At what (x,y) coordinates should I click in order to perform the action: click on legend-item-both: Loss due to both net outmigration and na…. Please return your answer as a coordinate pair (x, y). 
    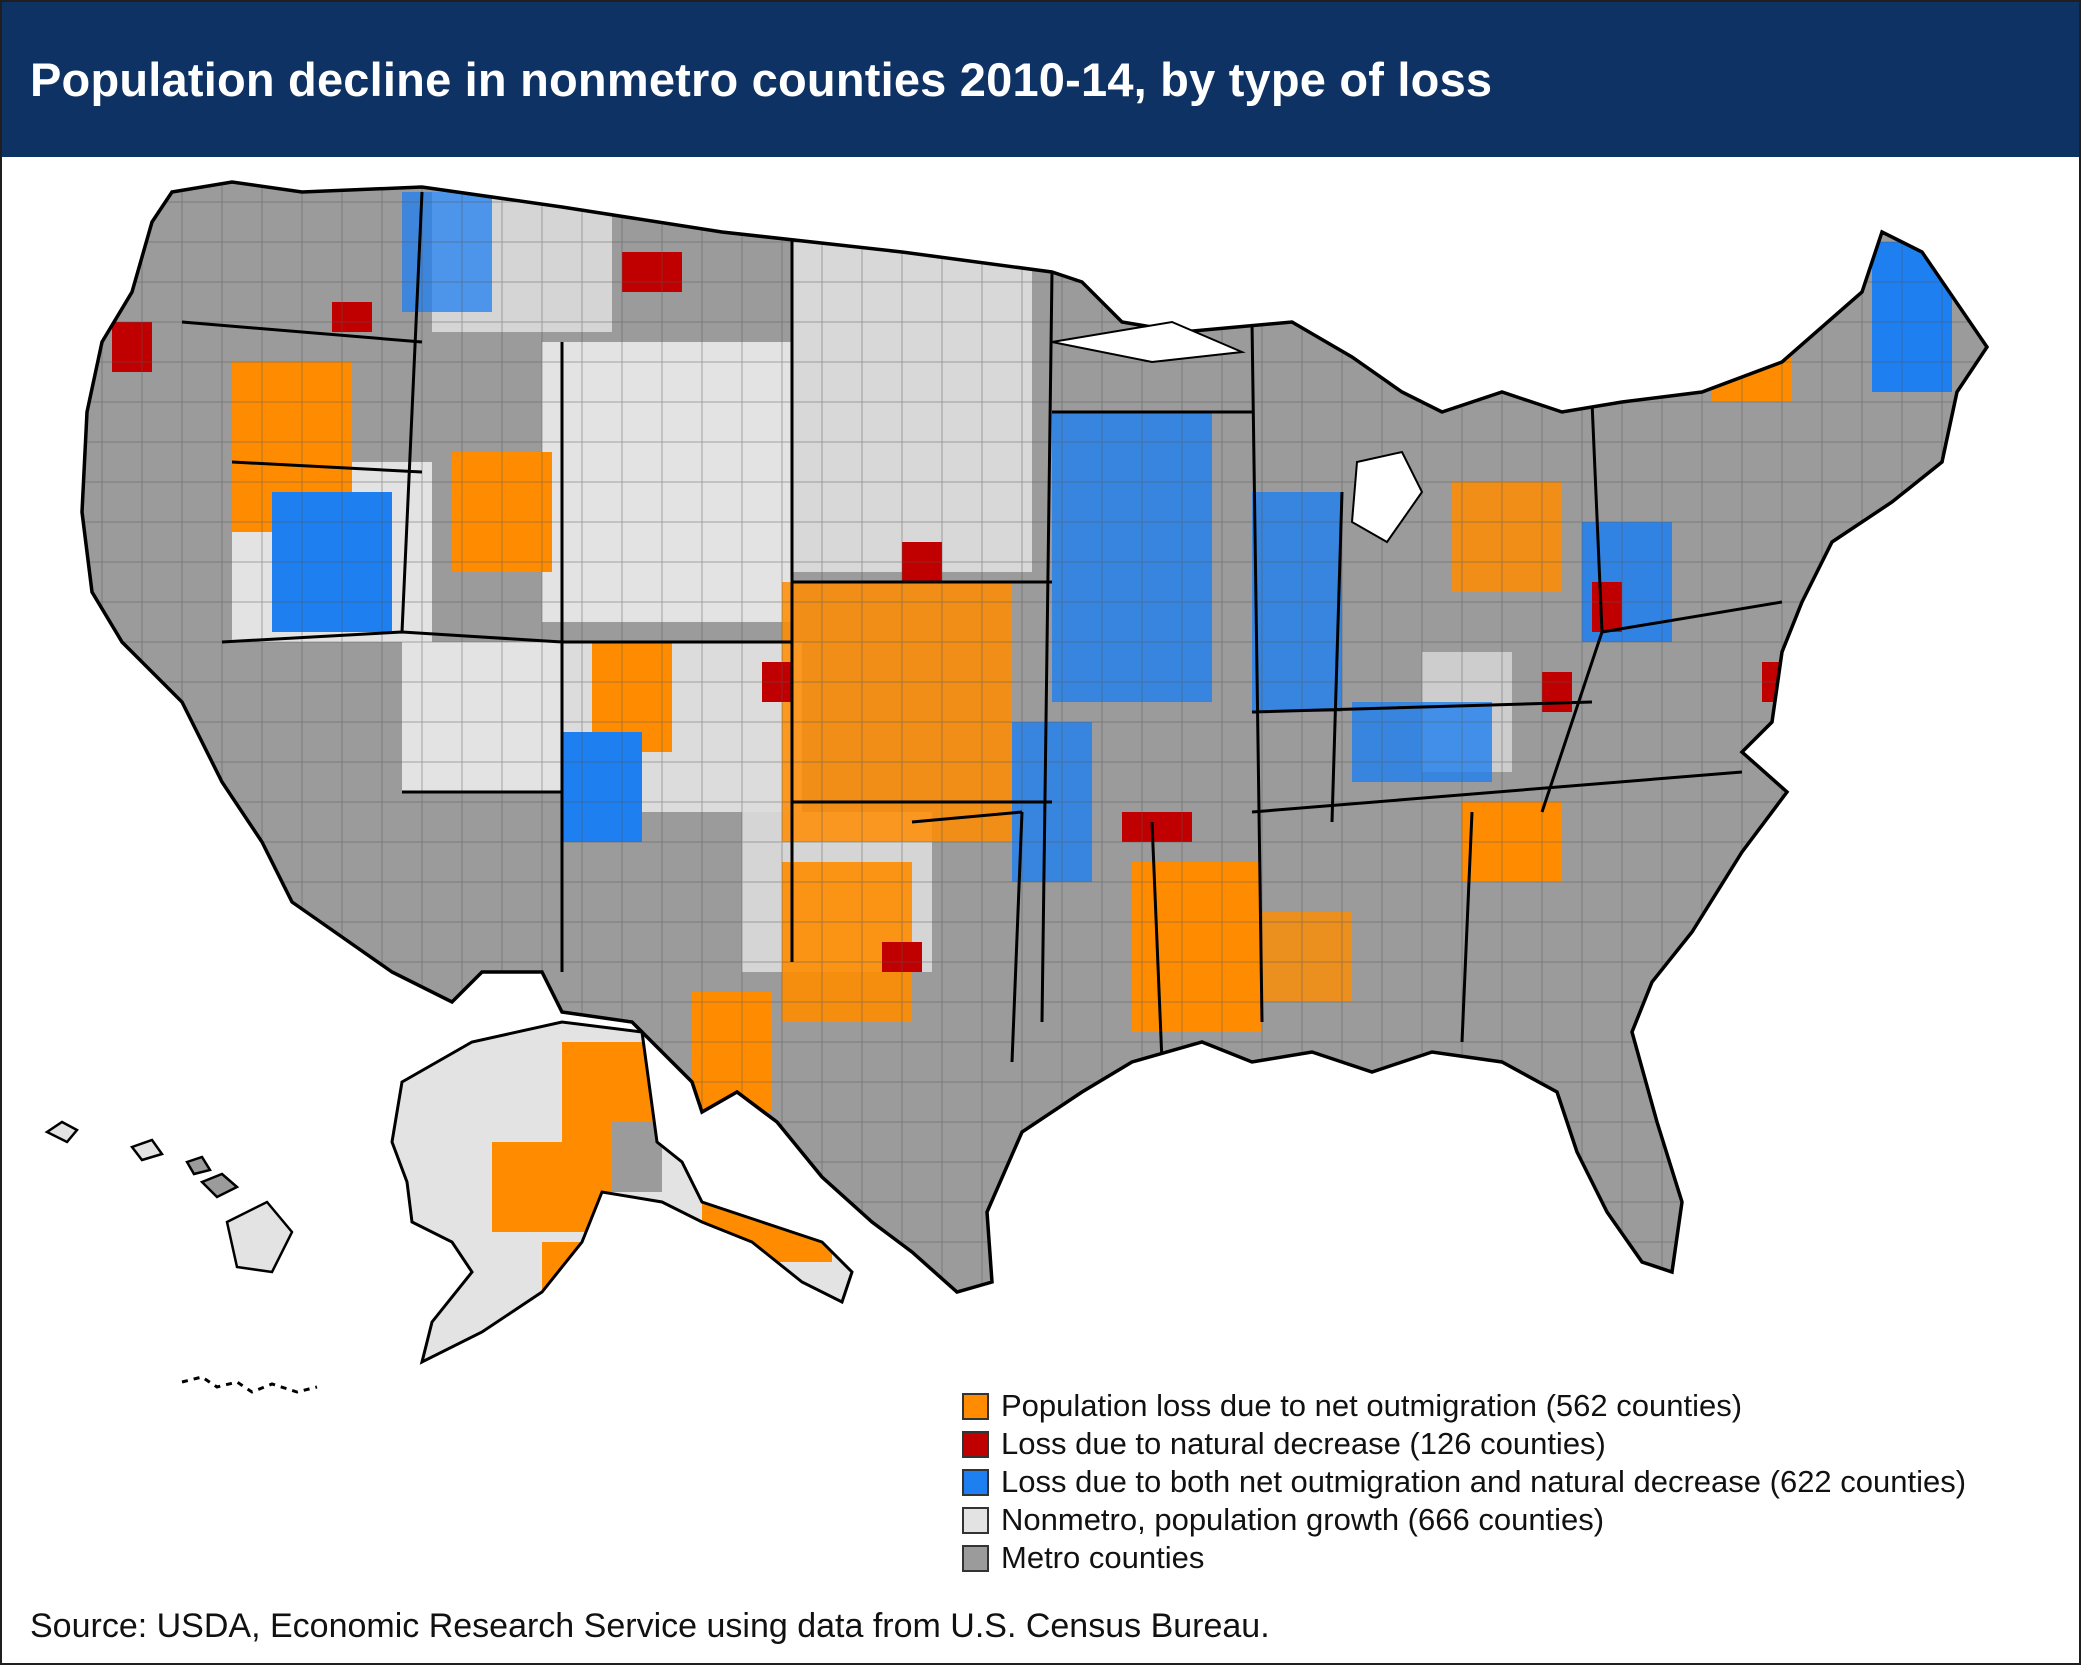
    Looking at the image, I should click on (1464, 1482).